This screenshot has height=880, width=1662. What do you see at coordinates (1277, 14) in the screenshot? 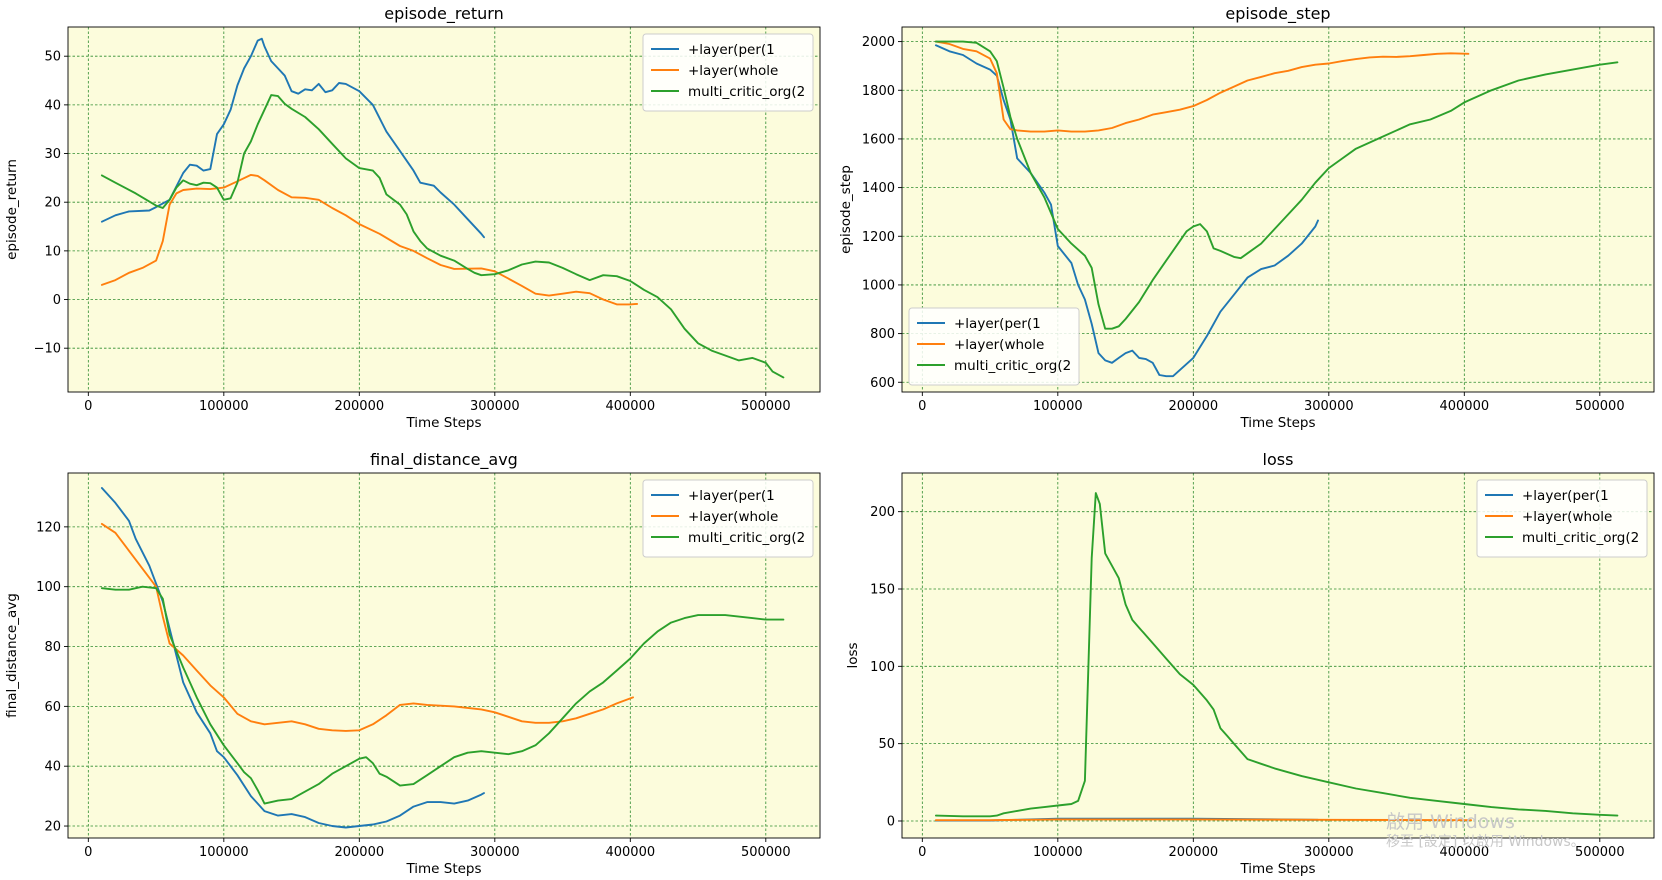
I see `chart-title: episode_step` at bounding box center [1277, 14].